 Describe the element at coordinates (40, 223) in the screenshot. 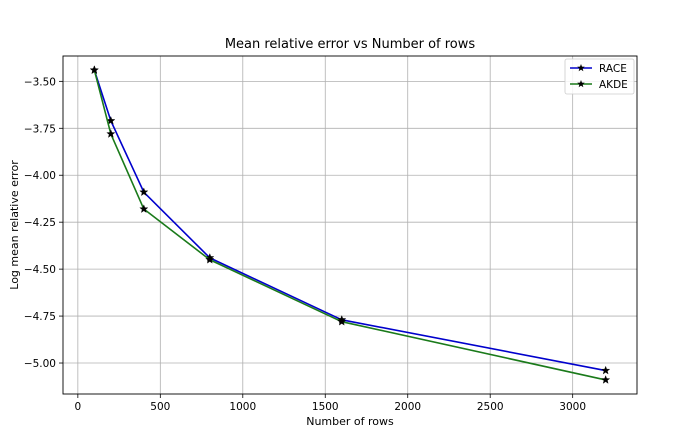

I see `y-tick-label: −4.25` at that location.